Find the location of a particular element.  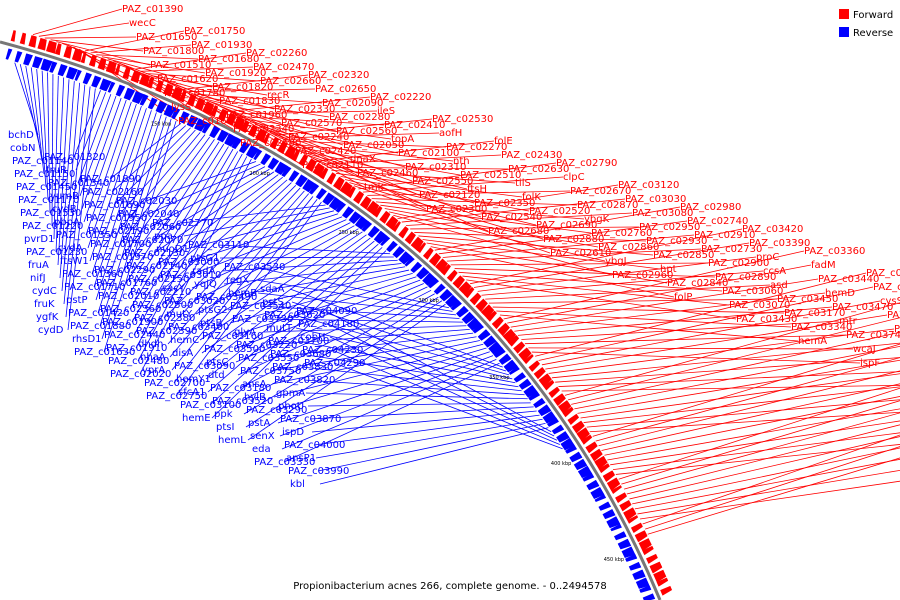

forward-gene-label: PAZ_c02220 is located at coordinates (400, 97).